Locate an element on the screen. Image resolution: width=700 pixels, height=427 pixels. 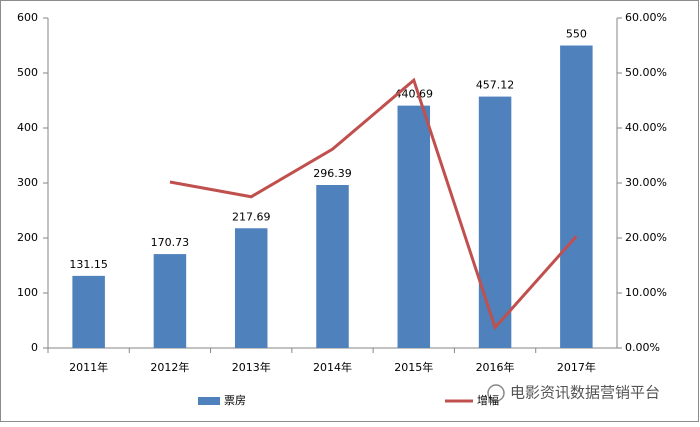
watermark-icon is located at coordinates (496, 393).